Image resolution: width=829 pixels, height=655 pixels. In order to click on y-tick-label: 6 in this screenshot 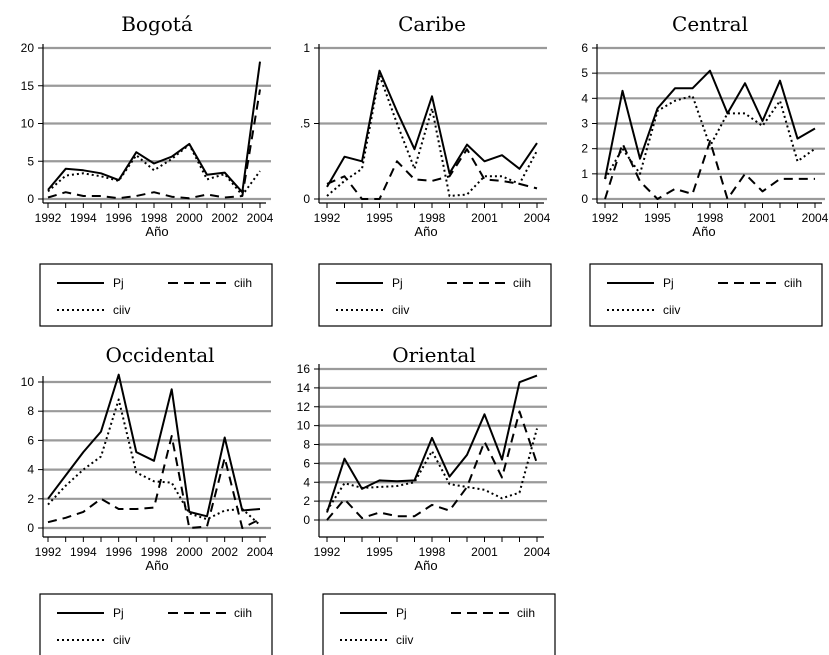, I will do `click(30, 440)`.